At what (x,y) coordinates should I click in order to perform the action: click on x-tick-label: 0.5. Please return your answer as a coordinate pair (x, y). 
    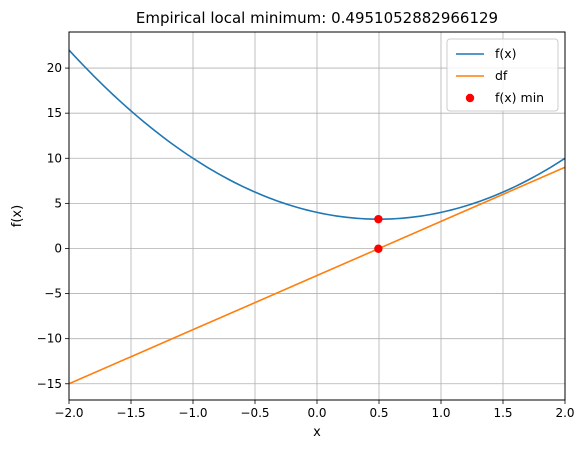
    Looking at the image, I should click on (378, 413).